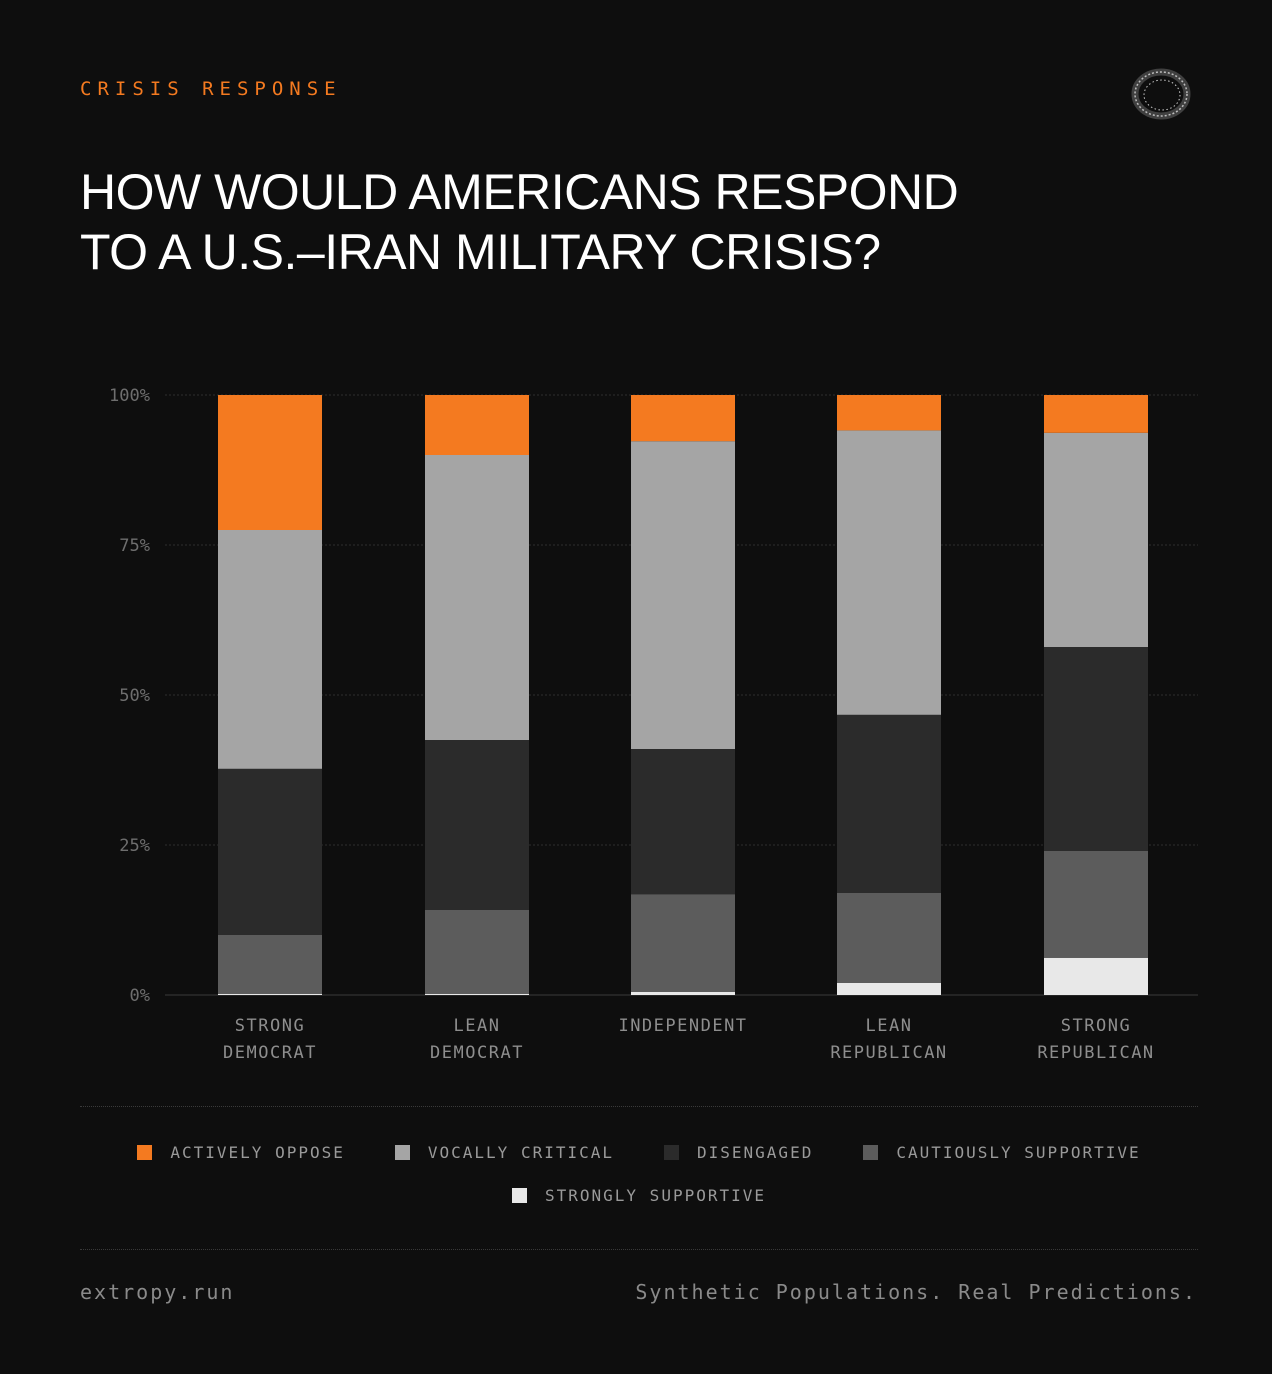 This screenshot has height=1374, width=1272. I want to click on x-tick-label: LEAN REPUBLICAN, so click(888, 1039).